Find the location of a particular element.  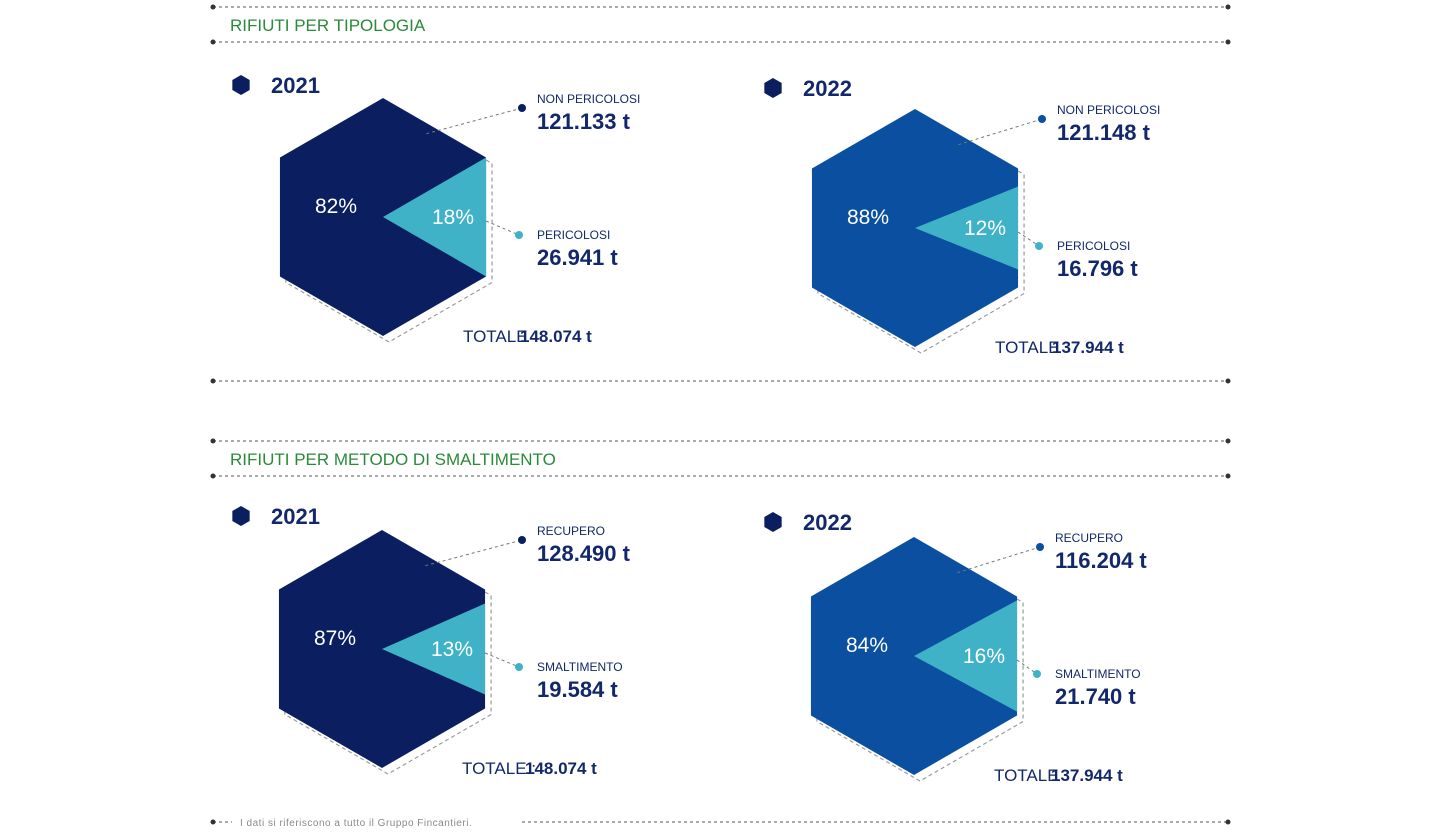

minor-percent-label: 18% is located at coordinates (453, 217).